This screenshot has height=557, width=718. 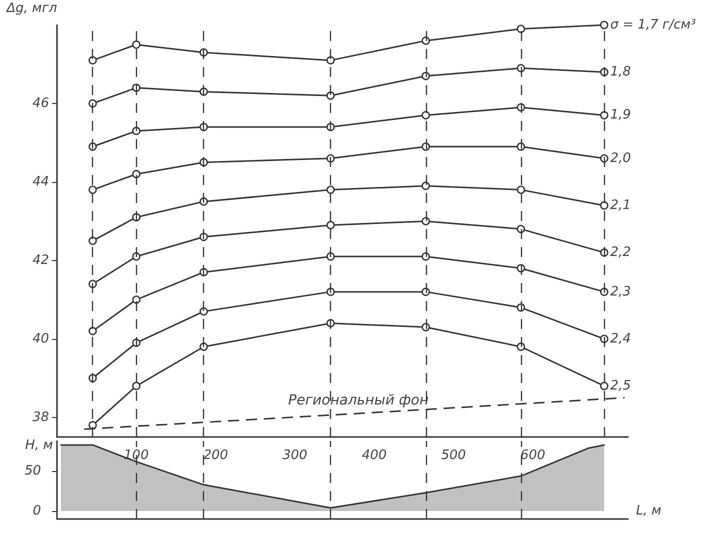 What do you see at coordinates (620, 252) in the screenshot?
I see `series-label: 2,2` at bounding box center [620, 252].